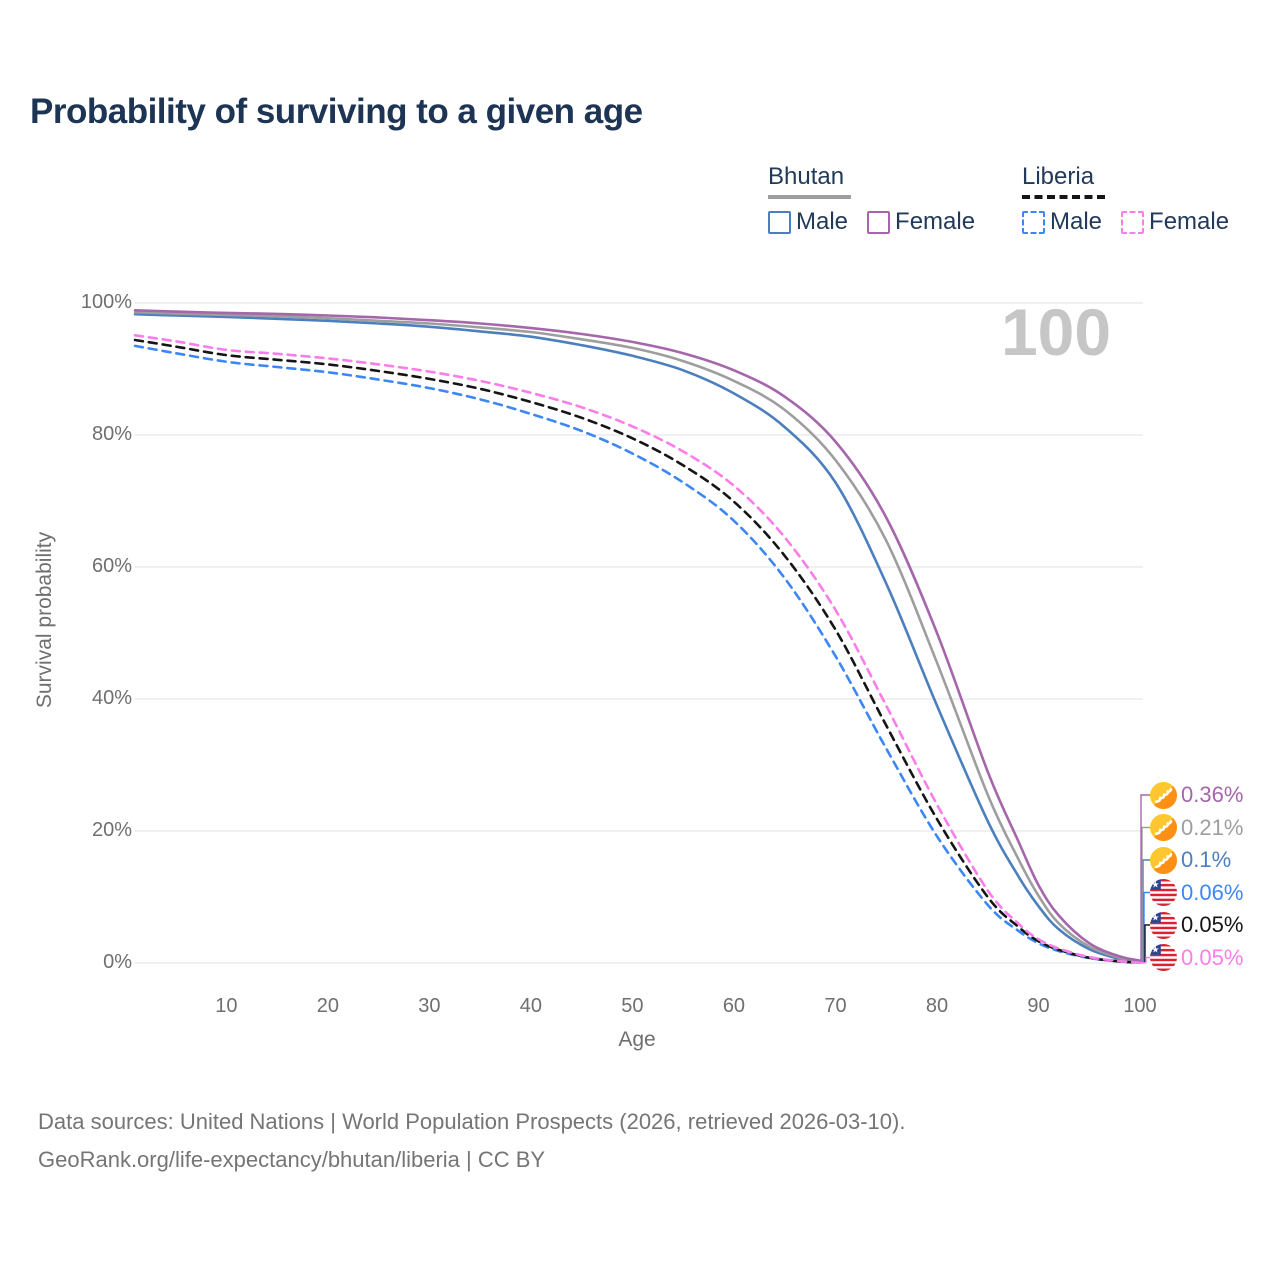 This screenshot has width=1280, height=1280. I want to click on x-tick-60: 60, so click(734, 1006).